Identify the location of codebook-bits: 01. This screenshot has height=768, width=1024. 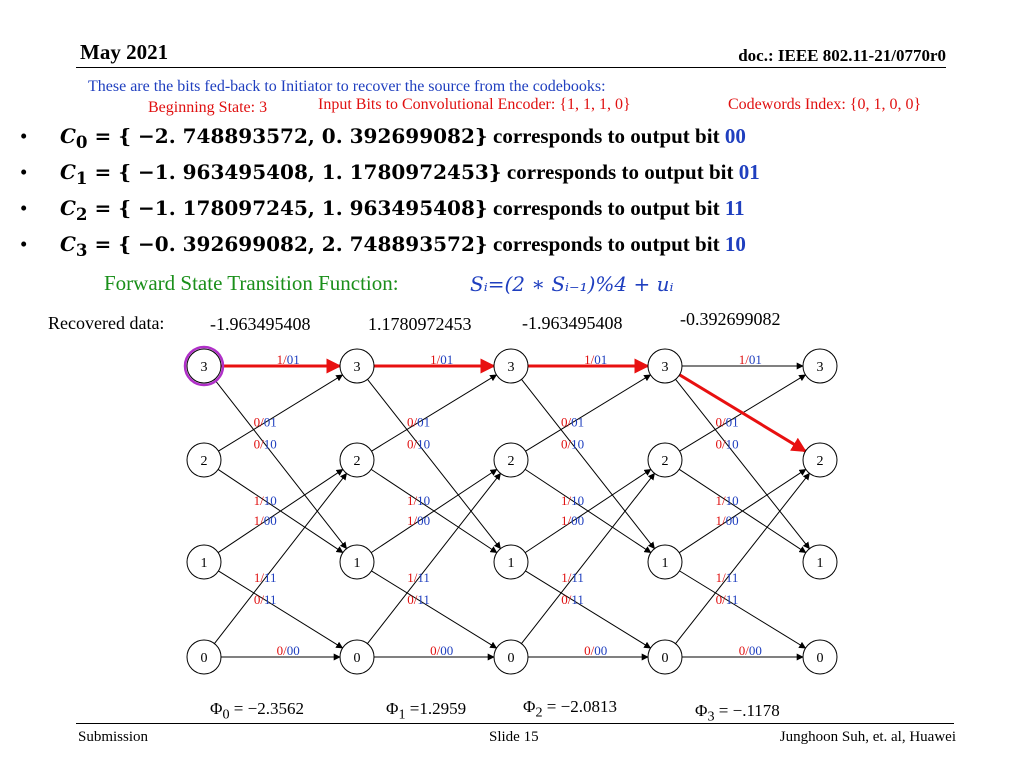
(749, 172).